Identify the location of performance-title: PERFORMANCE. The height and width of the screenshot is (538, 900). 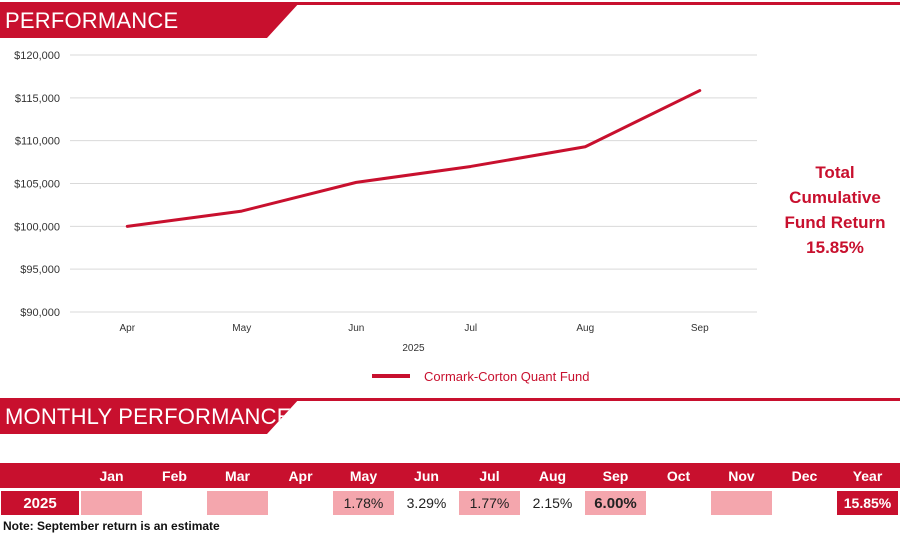
(92, 20).